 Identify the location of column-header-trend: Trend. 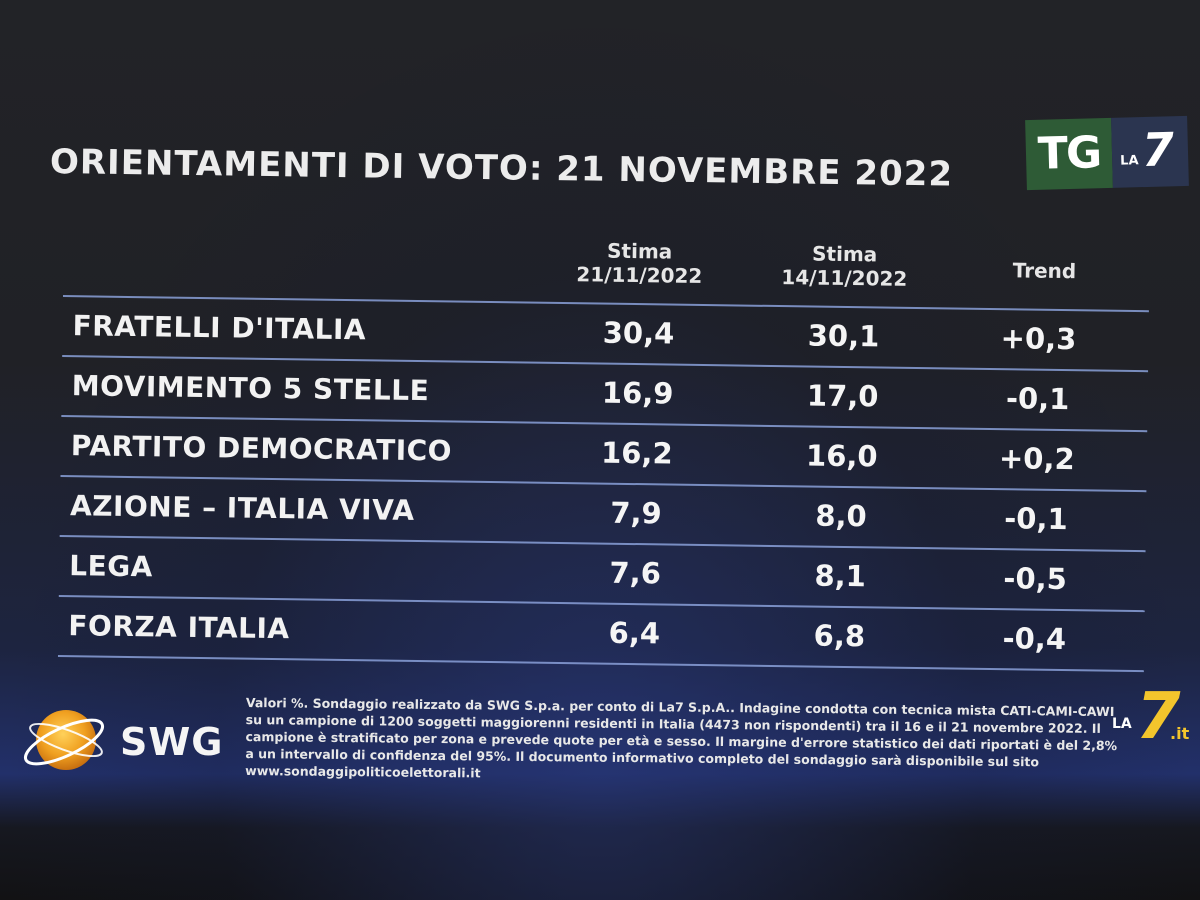
(1044, 271).